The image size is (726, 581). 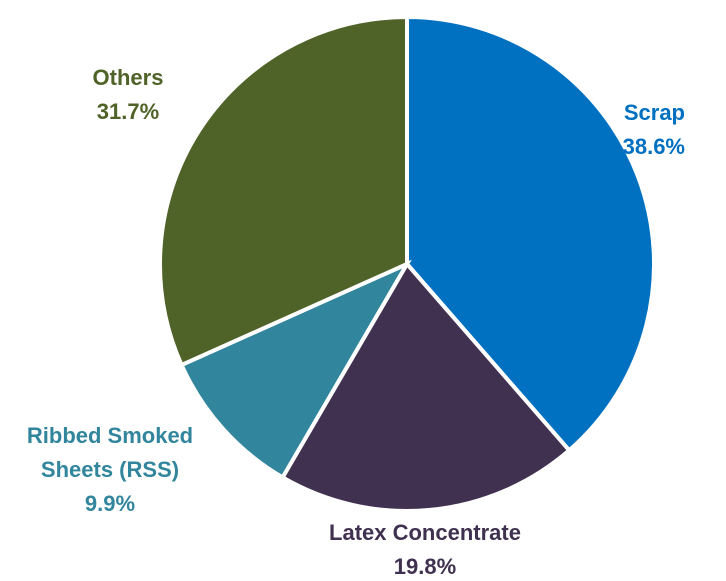 I want to click on pie-slice-ribbed-smoked-sheets-rss, so click(x=295, y=370).